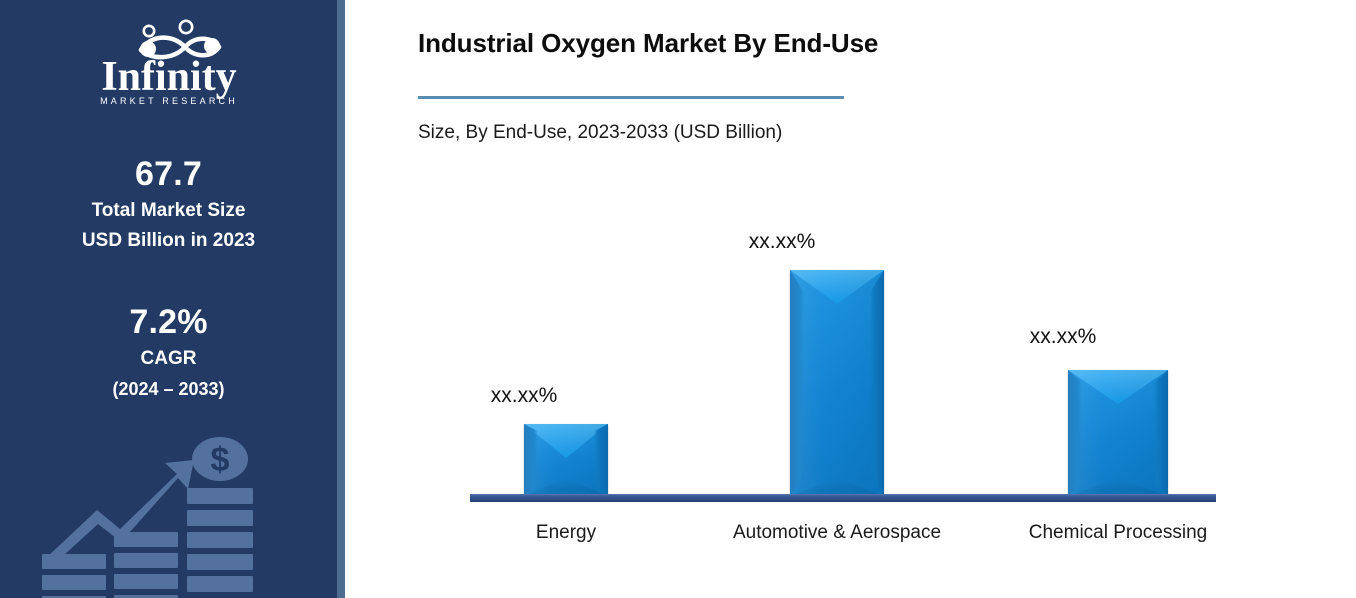 This screenshot has width=1356, height=598. I want to click on chart-axis-baseline, so click(843, 498).